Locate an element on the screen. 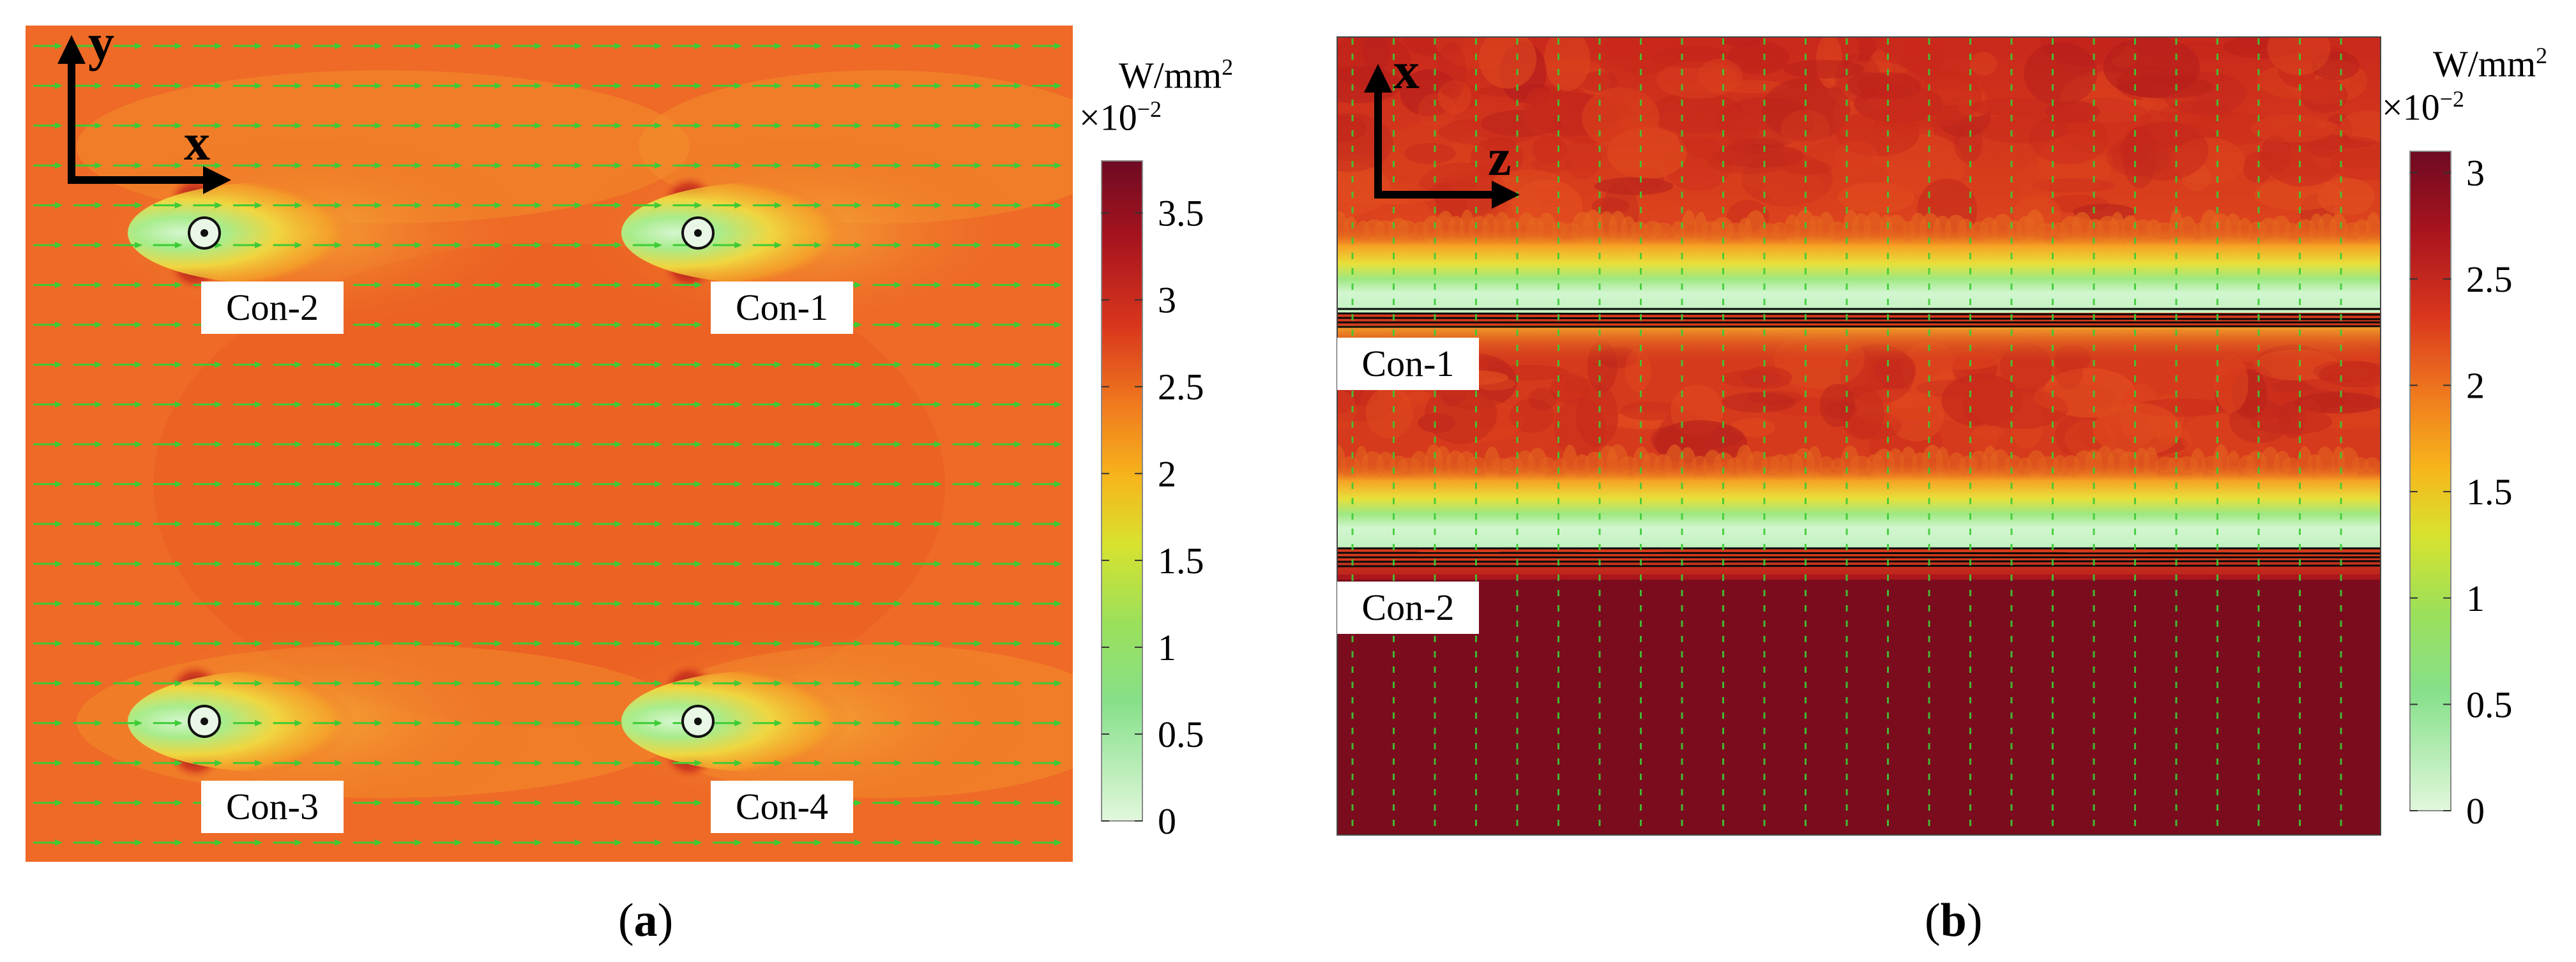 This screenshot has width=2576, height=962. panel-b-conductor-lines is located at coordinates (1859, 438).